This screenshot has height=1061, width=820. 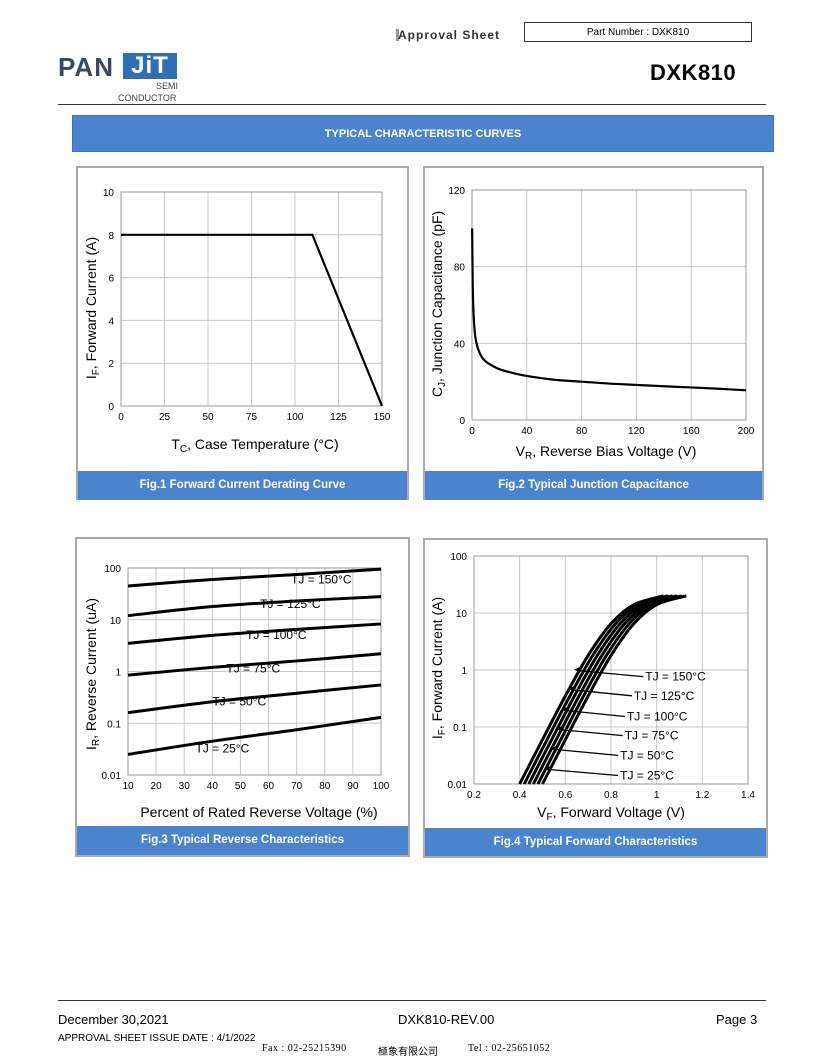 What do you see at coordinates (109, 193) in the screenshot?
I see `fig1-ytick-5: 10` at bounding box center [109, 193].